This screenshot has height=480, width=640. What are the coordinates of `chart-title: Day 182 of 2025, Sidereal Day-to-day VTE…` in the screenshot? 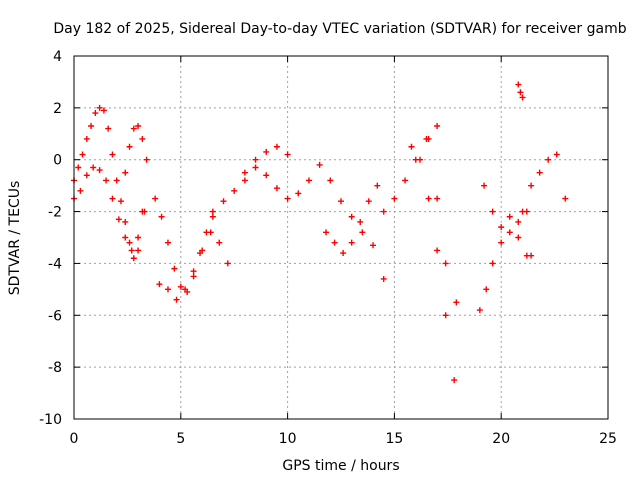 It's located at (339, 29).